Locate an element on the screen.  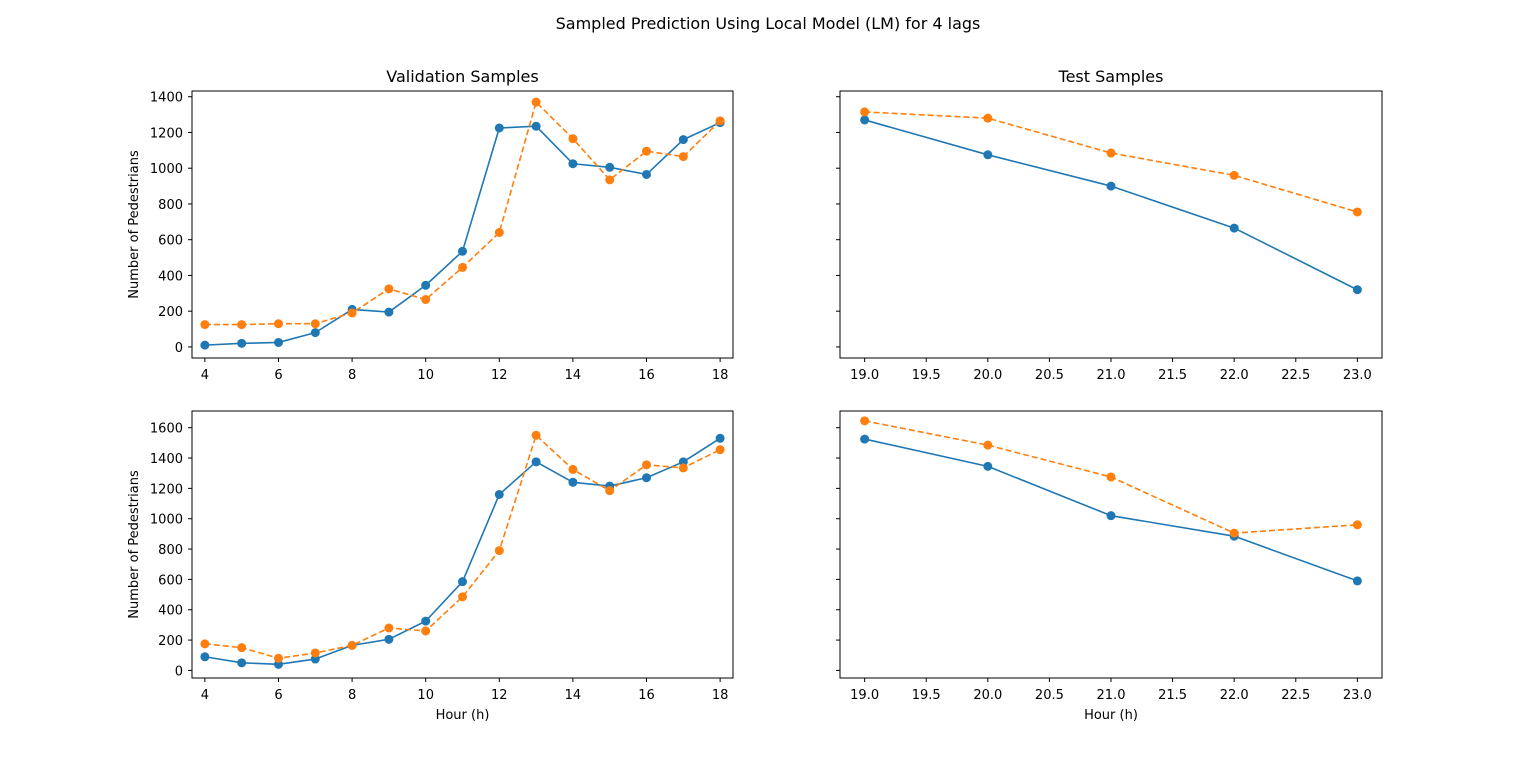
x-tick-label: 8 is located at coordinates (352, 695).